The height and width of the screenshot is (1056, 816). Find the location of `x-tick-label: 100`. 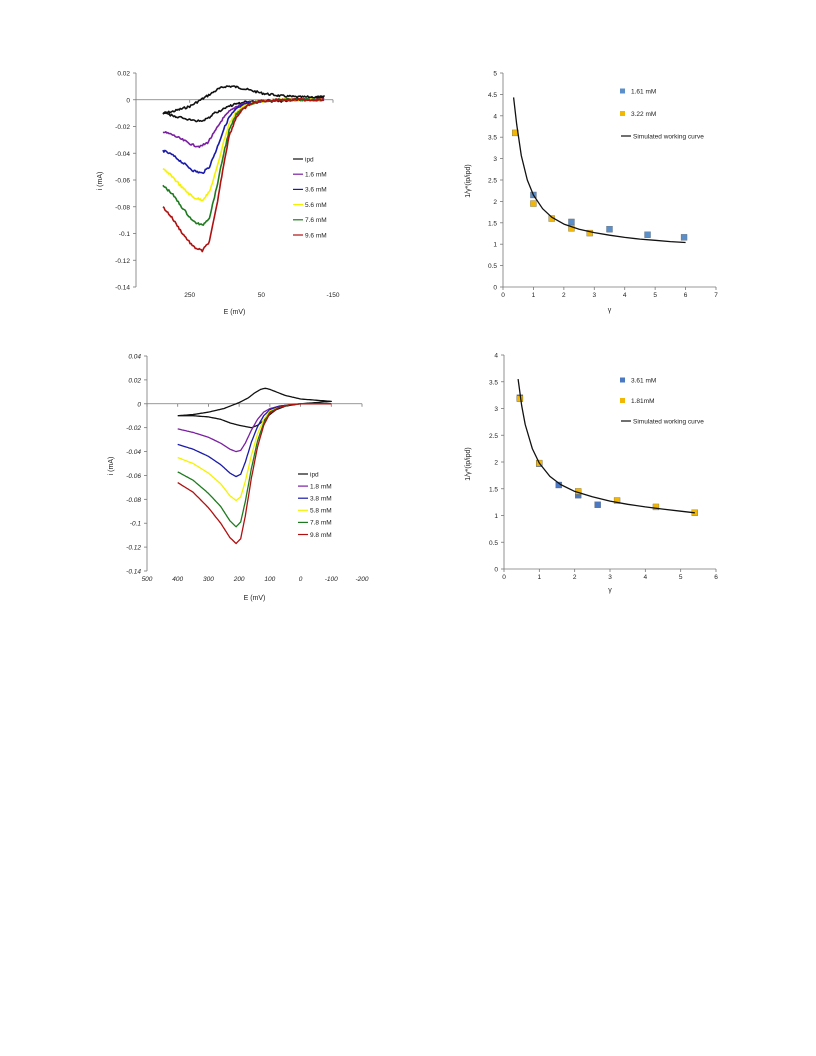

x-tick-label: 100 is located at coordinates (269, 579).